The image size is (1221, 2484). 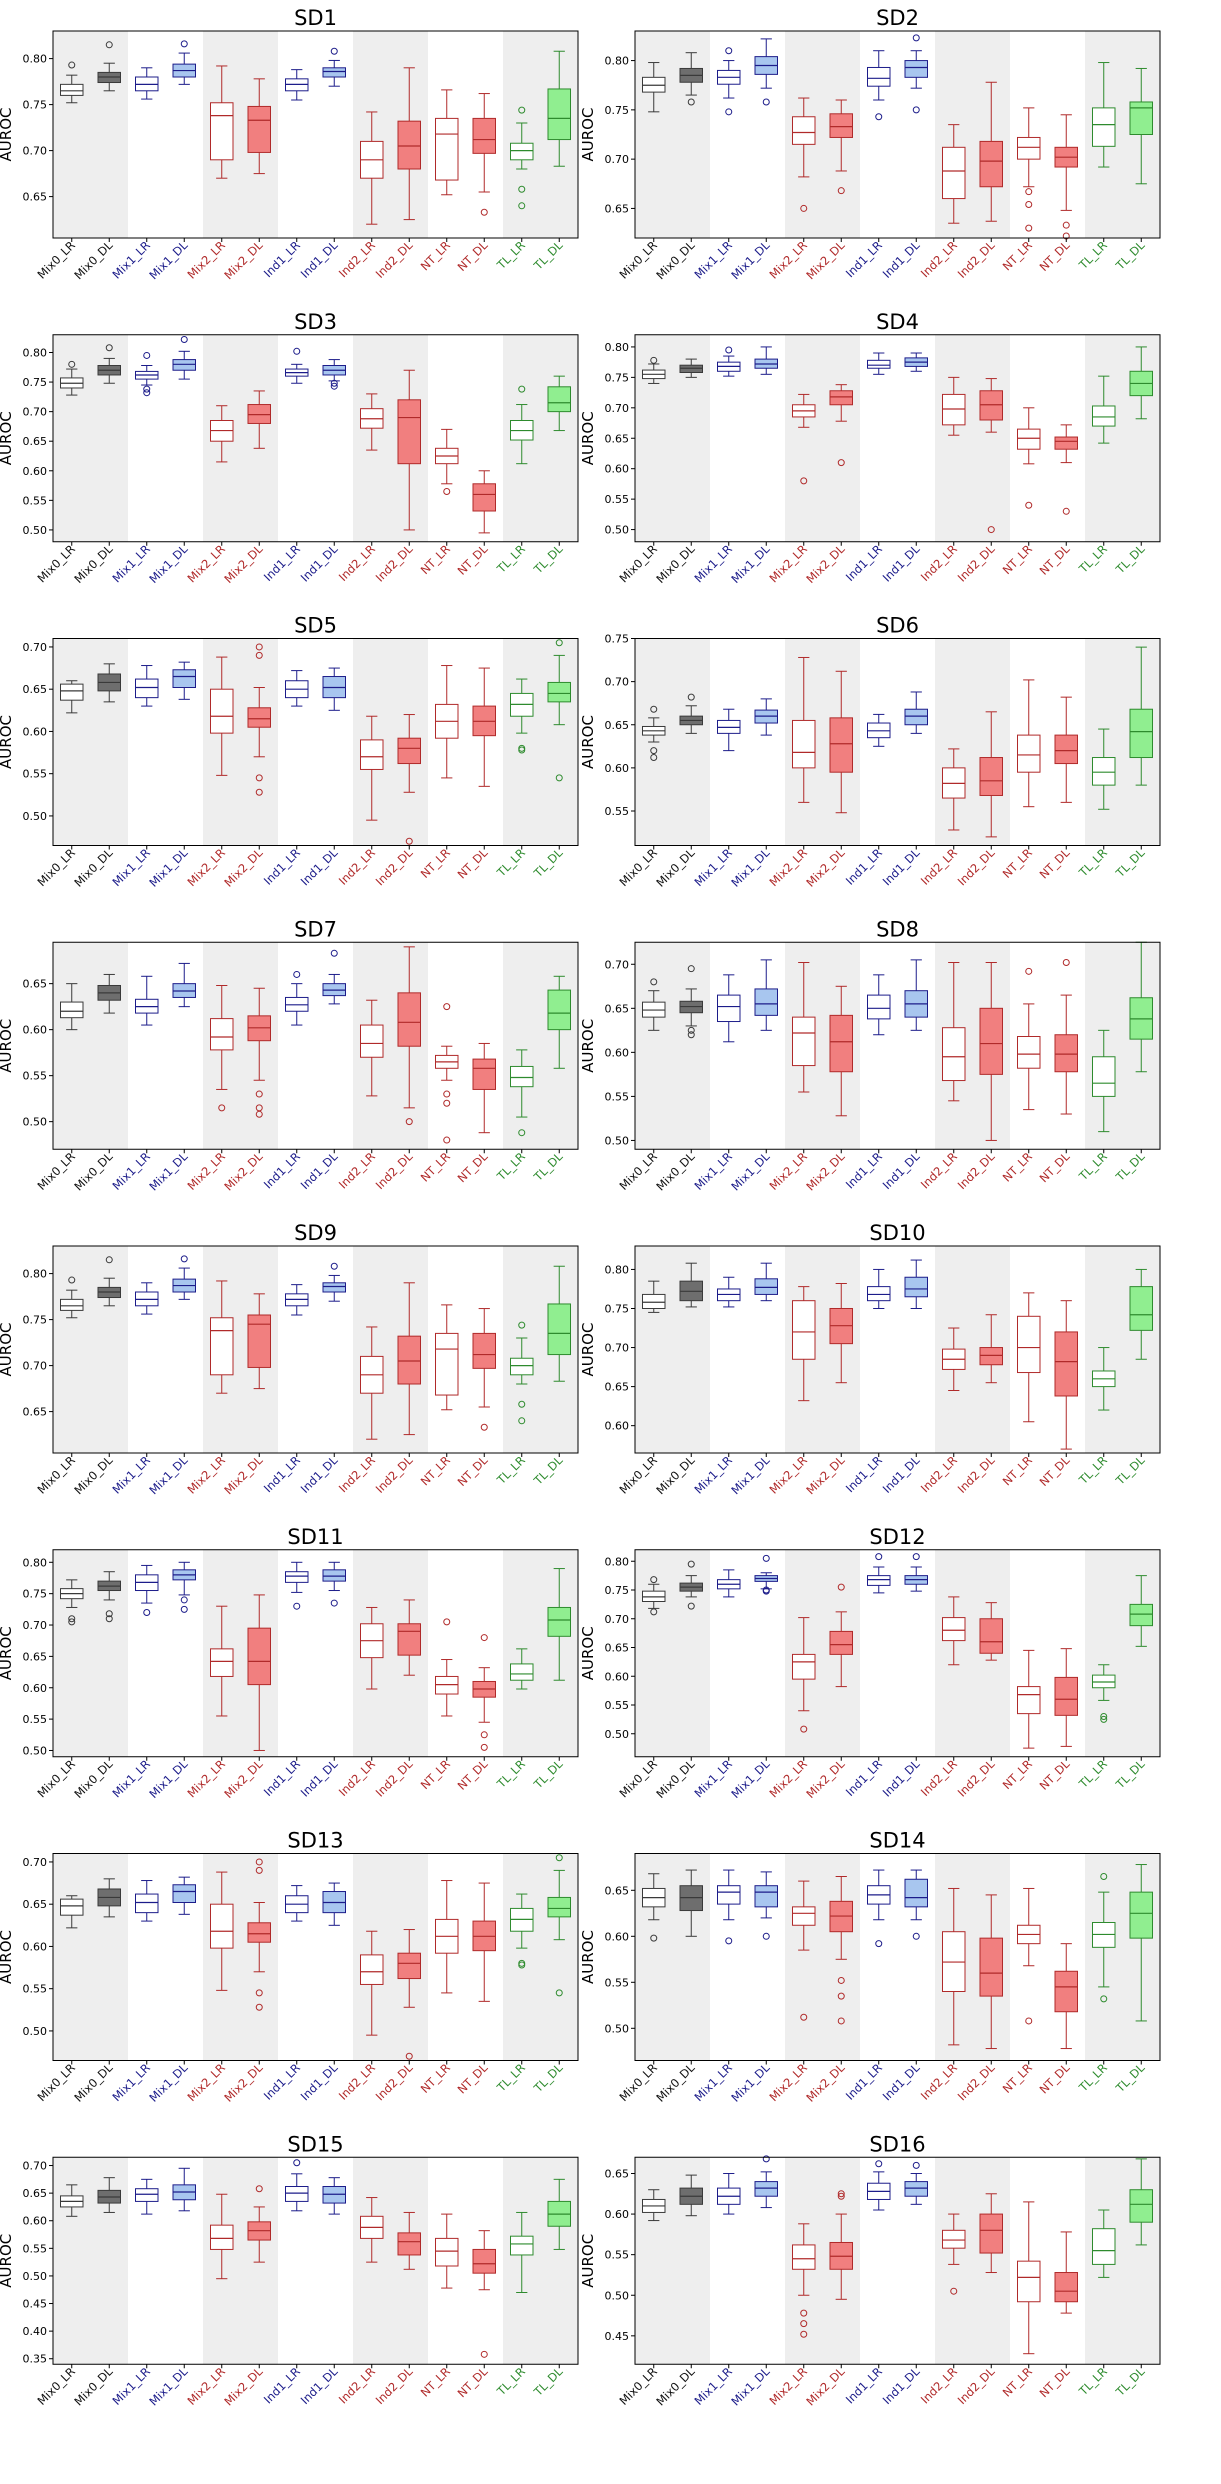 I want to click on y-tick-label: 0.55, so click(x=617, y=811).